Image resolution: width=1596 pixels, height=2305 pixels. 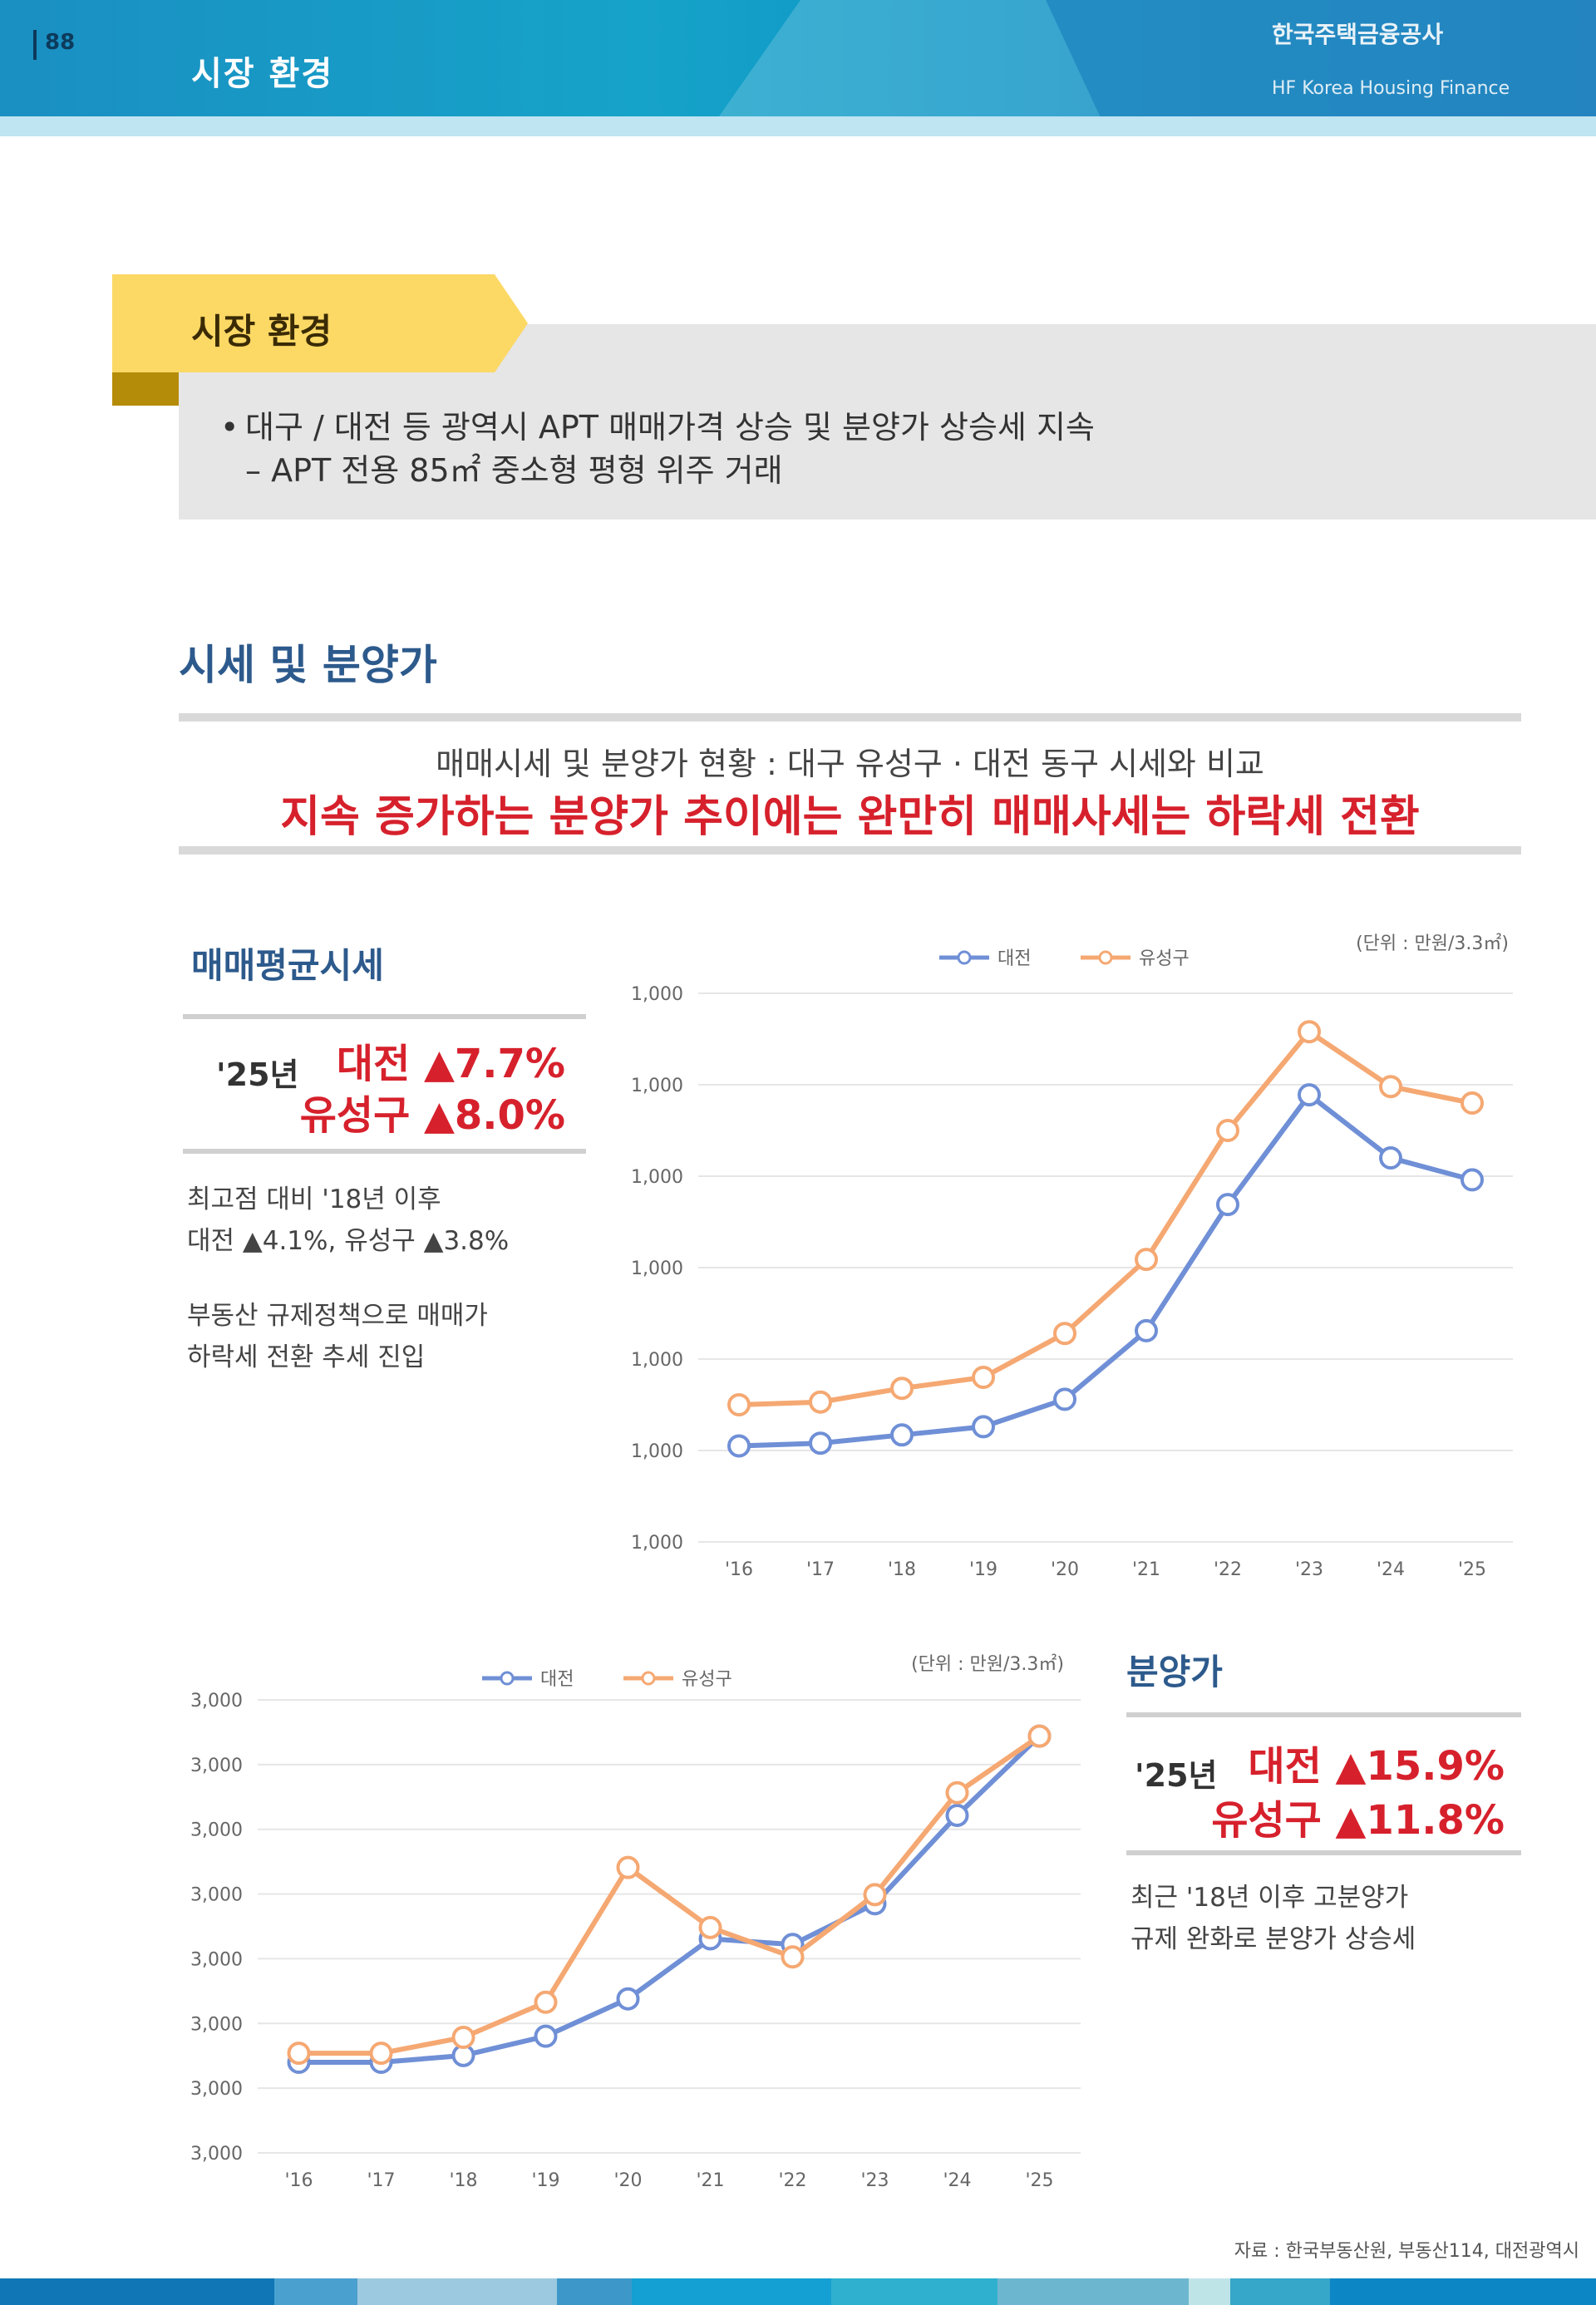 What do you see at coordinates (261, 332) in the screenshot?
I see `summary-tab-title: 시장 환경` at bounding box center [261, 332].